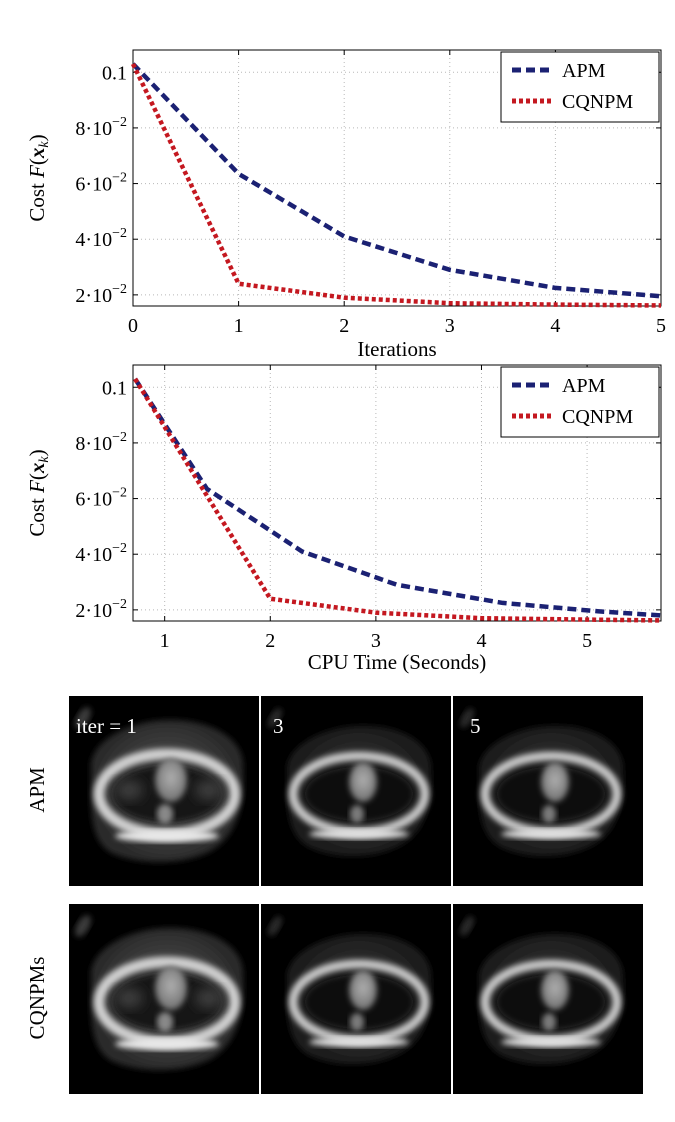 Image resolution: width=675 pixels, height=1122 pixels. I want to click on iteration-label: 5, so click(475, 726).